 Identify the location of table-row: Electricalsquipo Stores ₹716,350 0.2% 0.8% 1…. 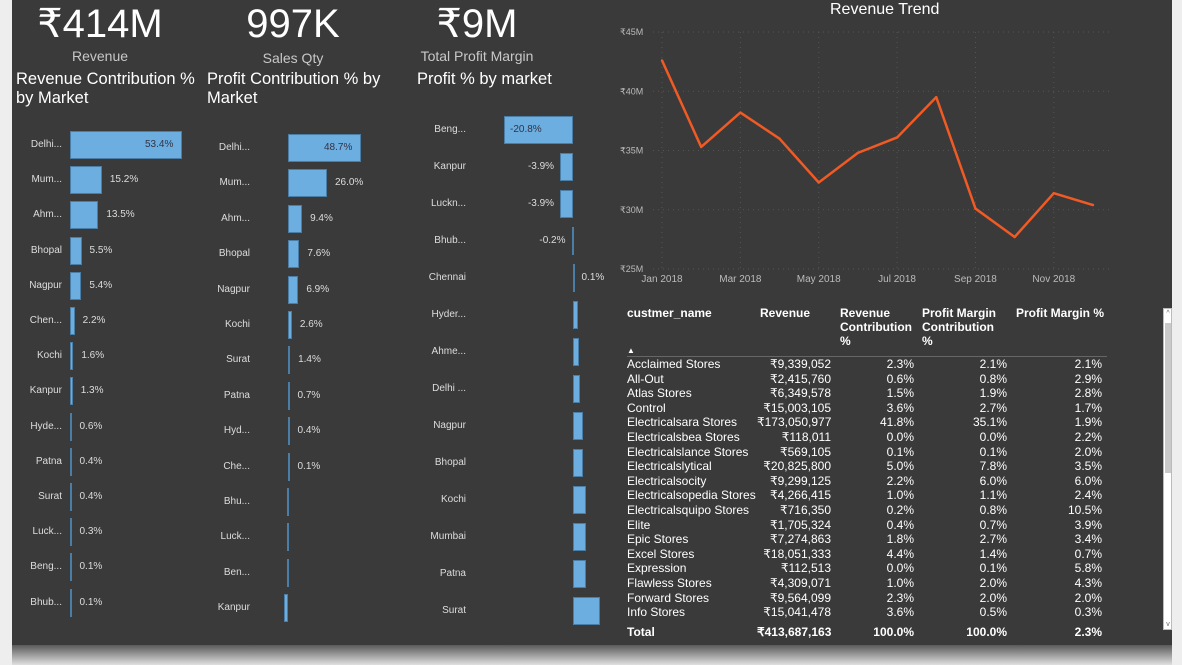
(867, 510).